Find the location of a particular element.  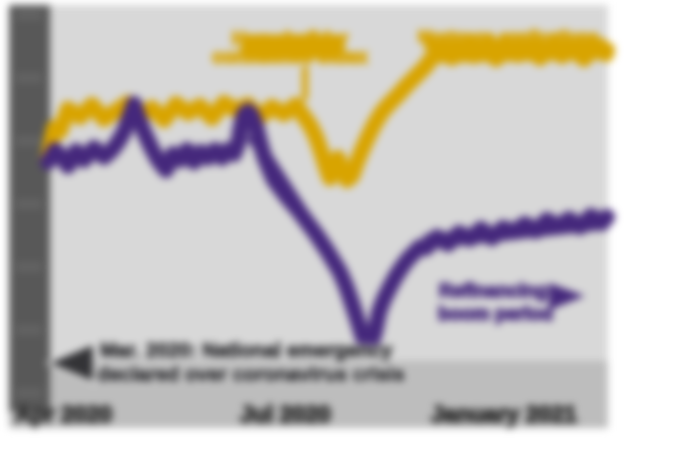

svg-text:declared over coronavirus cris: declared over coronavirus crisis is located at coordinates (251, 375).